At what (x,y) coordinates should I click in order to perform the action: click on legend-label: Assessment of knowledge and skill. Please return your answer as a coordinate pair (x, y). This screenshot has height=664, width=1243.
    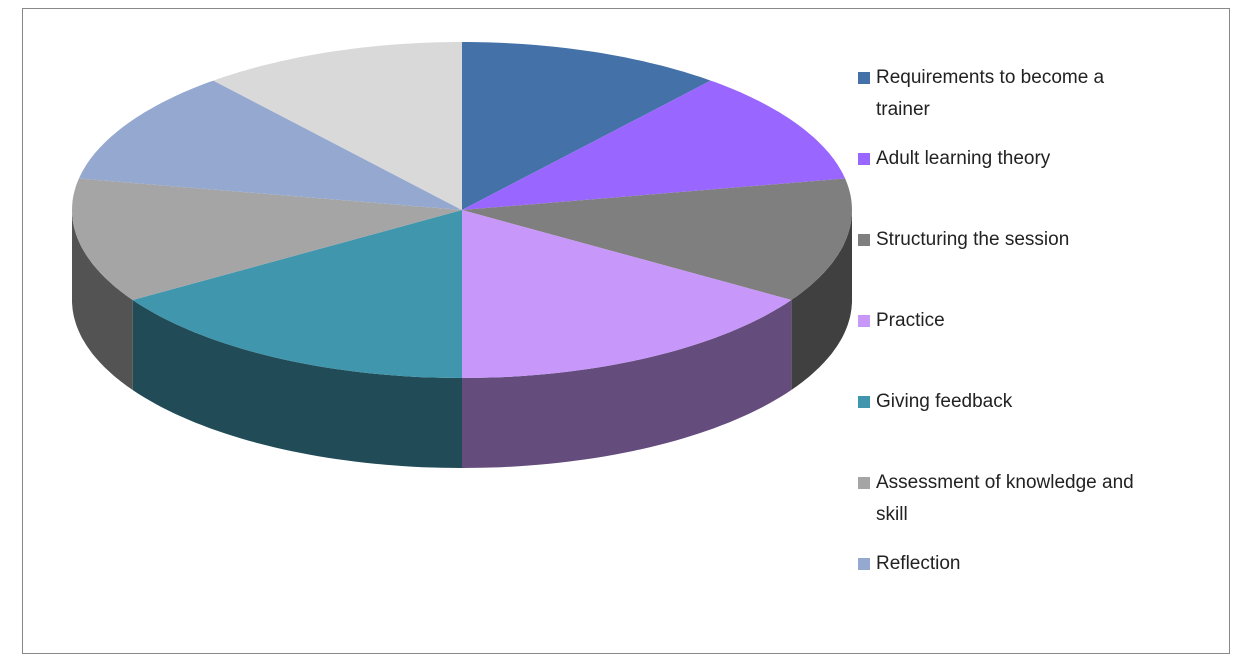
    Looking at the image, I should click on (1005, 498).